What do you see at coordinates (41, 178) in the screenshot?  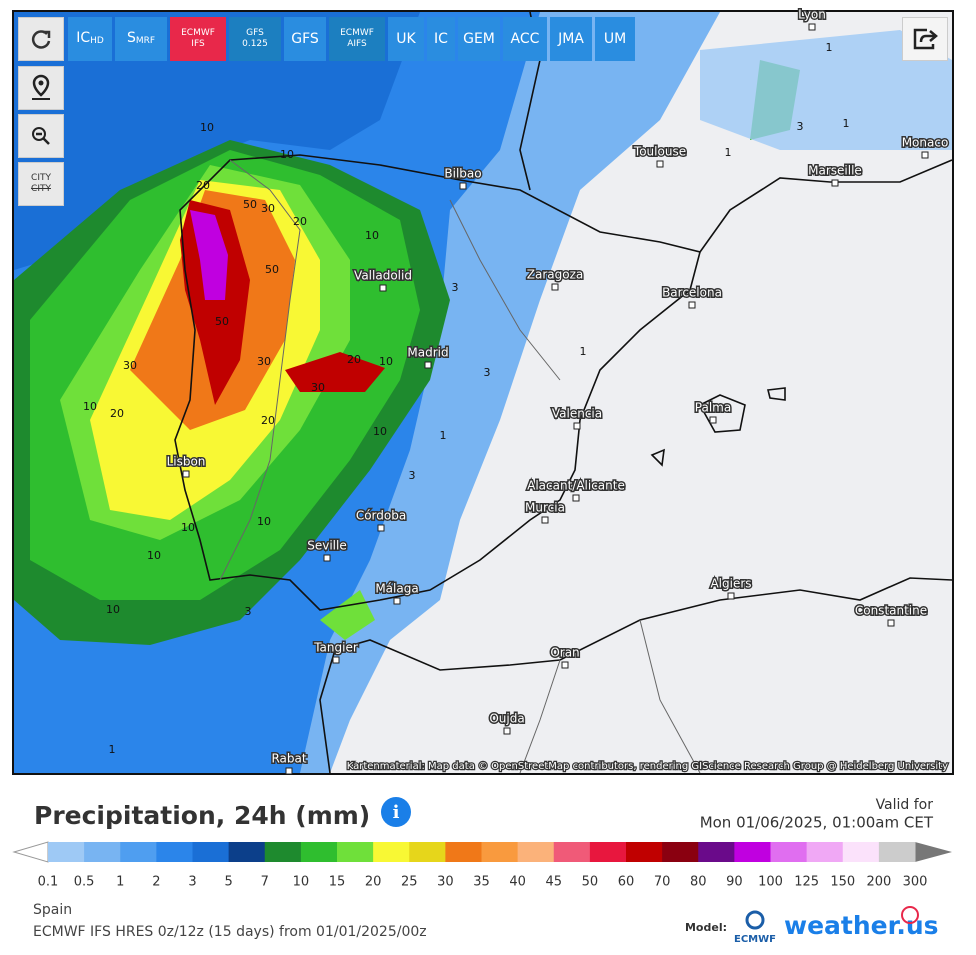 I see `city-on: CITY` at bounding box center [41, 178].